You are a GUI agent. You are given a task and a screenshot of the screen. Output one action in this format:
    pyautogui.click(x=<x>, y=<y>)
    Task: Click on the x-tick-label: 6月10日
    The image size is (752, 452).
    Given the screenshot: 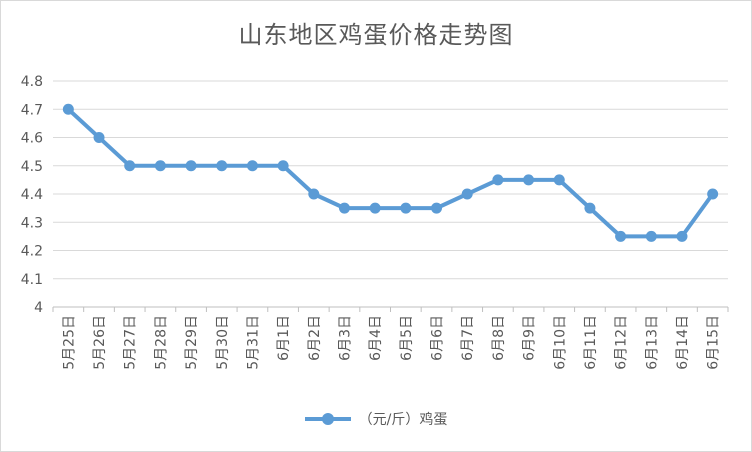 What is the action you would take?
    pyautogui.click(x=560, y=342)
    